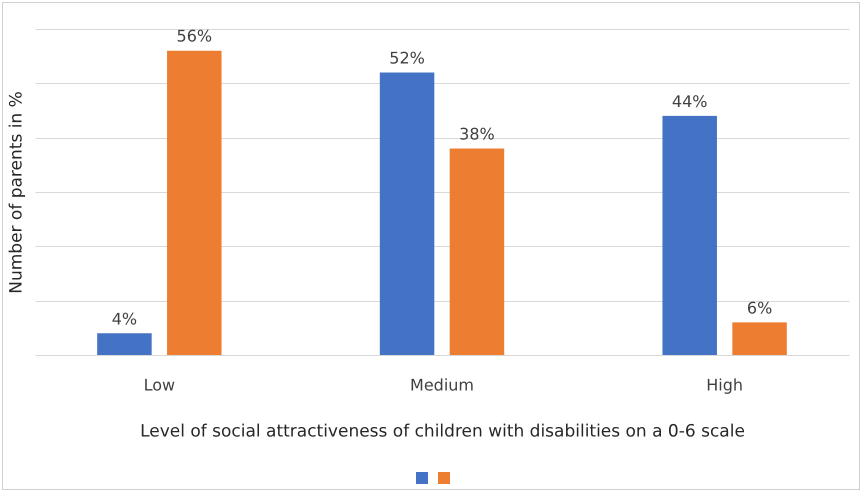 The height and width of the screenshot is (494, 865). I want to click on y-axis-title: Number of parents in %, so click(16, 192).